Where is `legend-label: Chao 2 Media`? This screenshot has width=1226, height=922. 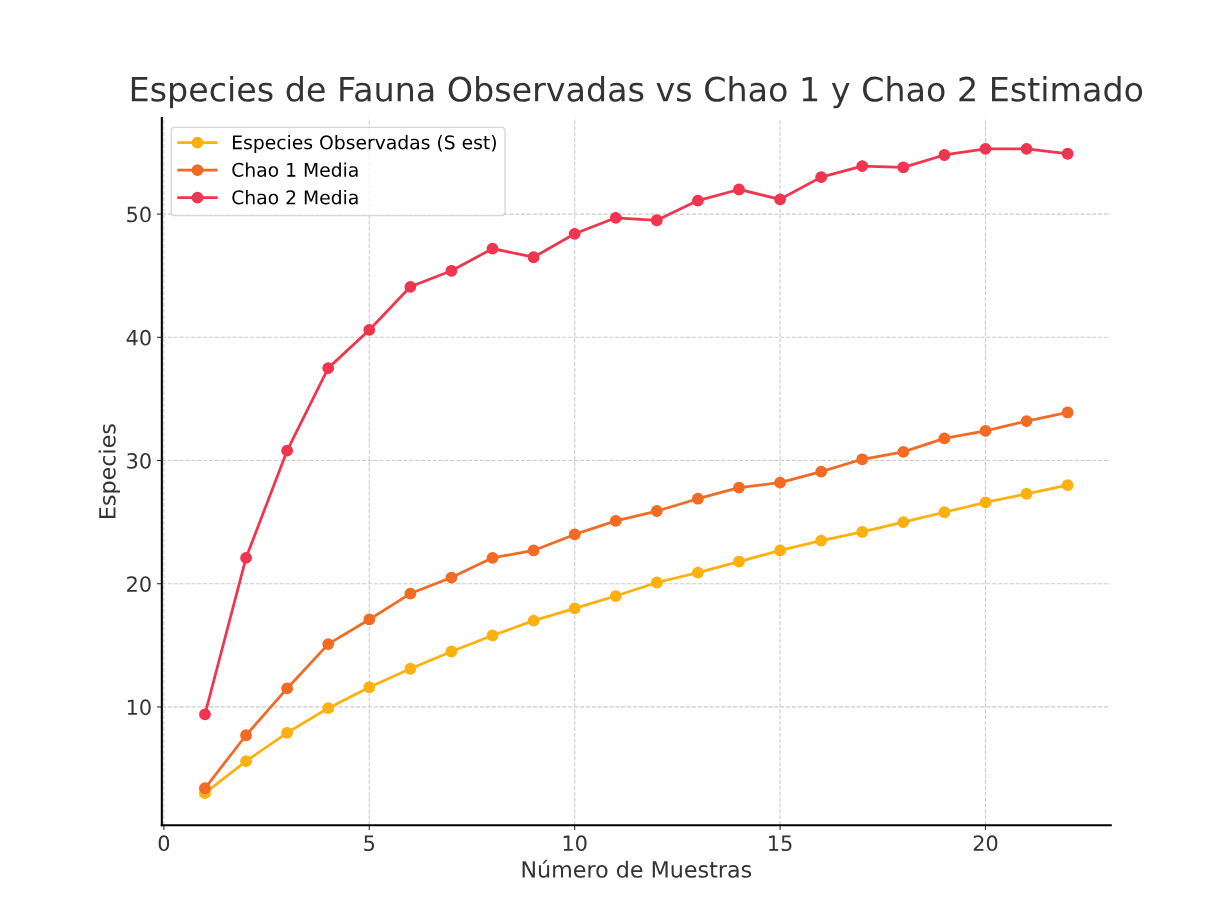 legend-label: Chao 2 Media is located at coordinates (295, 197).